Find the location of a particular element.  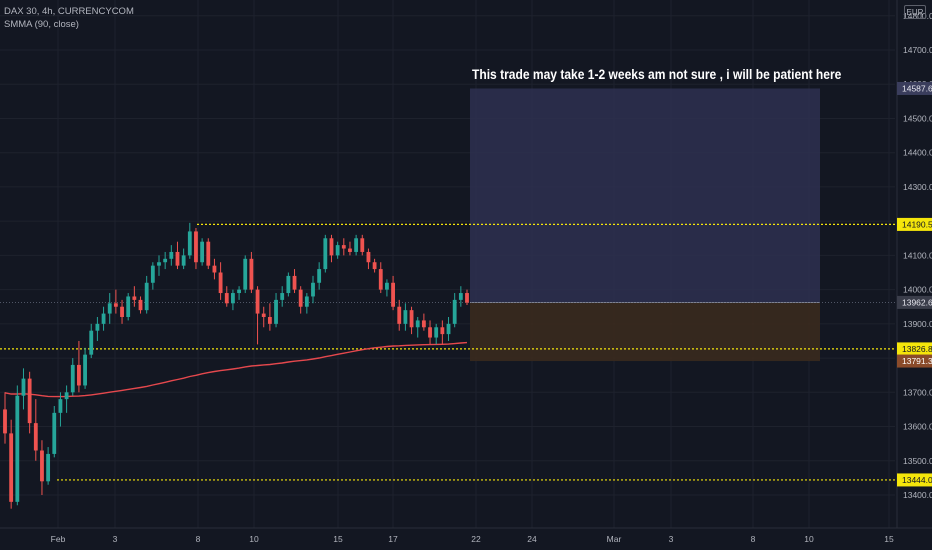

price-label-text: 13962.6 is located at coordinates (917, 302).